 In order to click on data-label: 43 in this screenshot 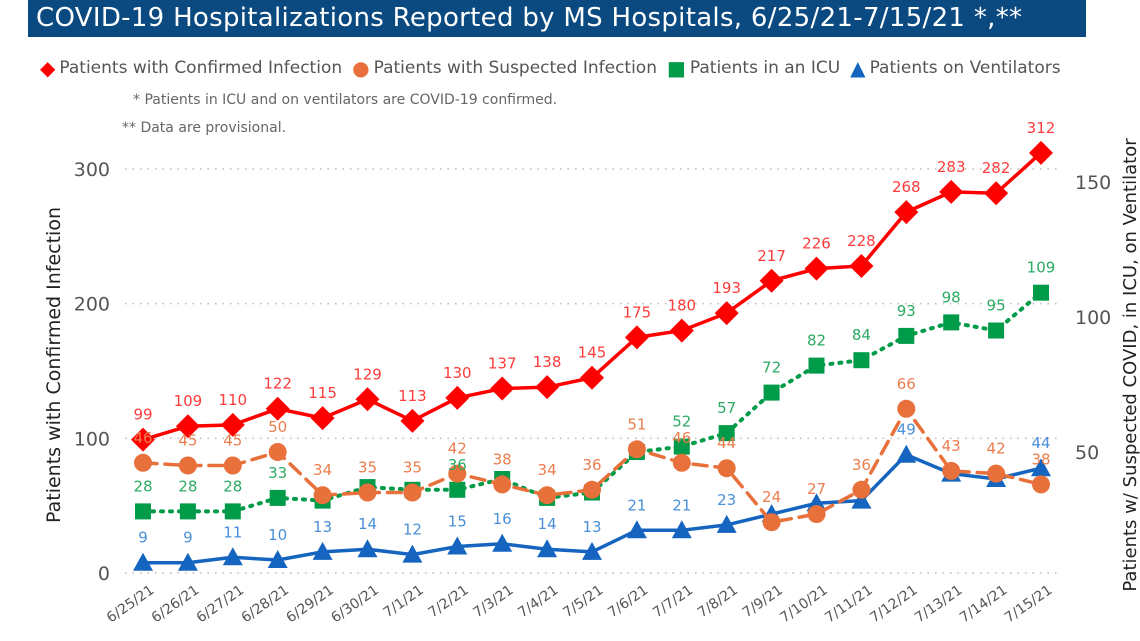, I will do `click(951, 446)`.